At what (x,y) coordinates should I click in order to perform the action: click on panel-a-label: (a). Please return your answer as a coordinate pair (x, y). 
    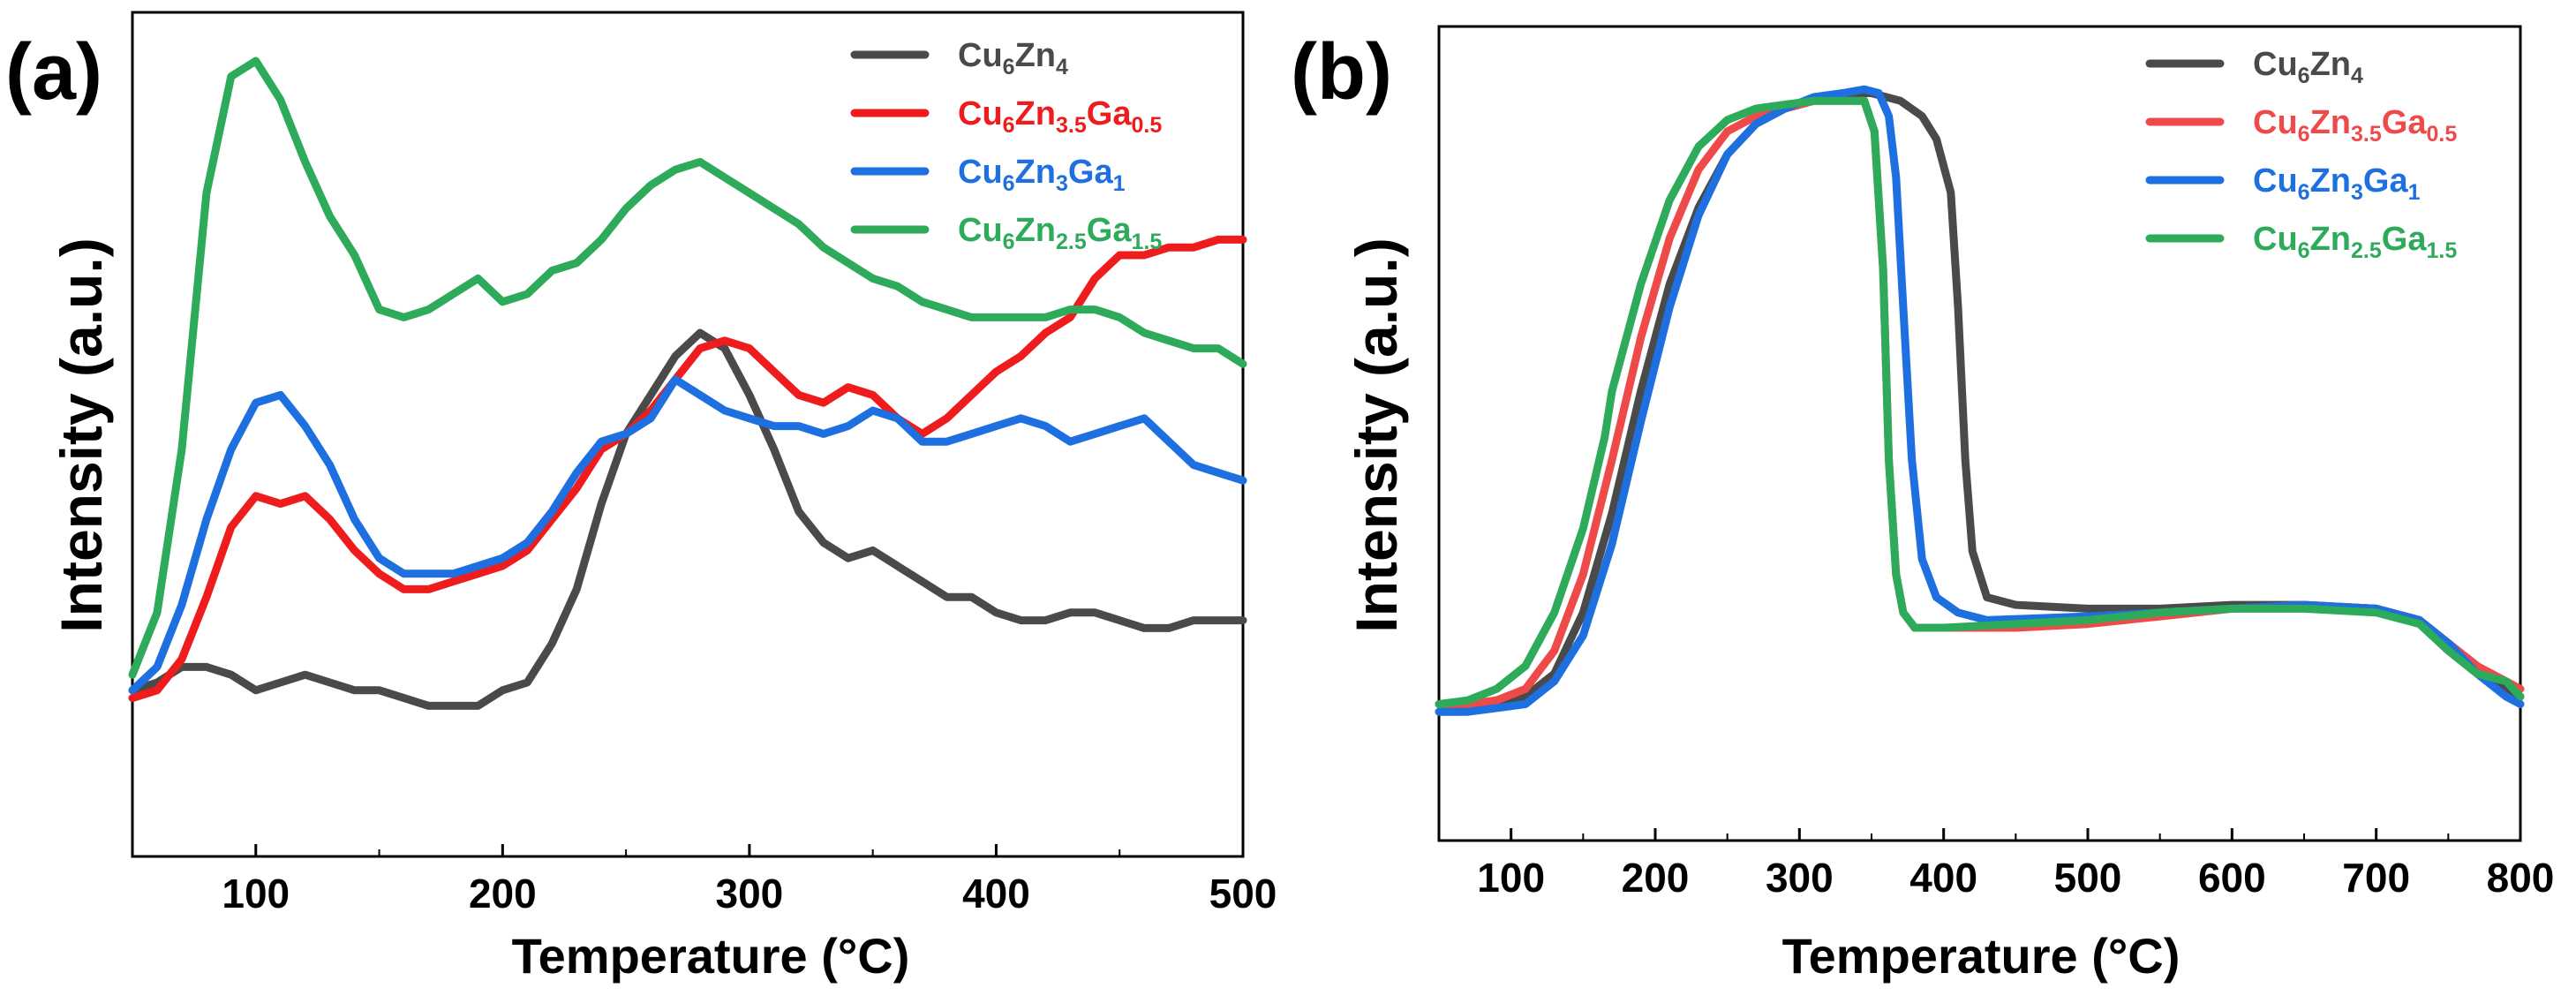
    Looking at the image, I should click on (54, 72).